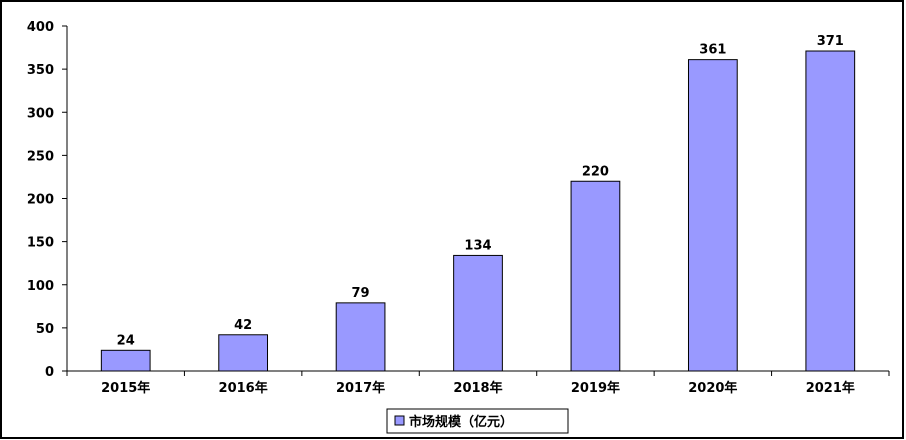 The width and height of the screenshot is (906, 440). What do you see at coordinates (360, 388) in the screenshot?
I see `x-tick-label: 2017年` at bounding box center [360, 388].